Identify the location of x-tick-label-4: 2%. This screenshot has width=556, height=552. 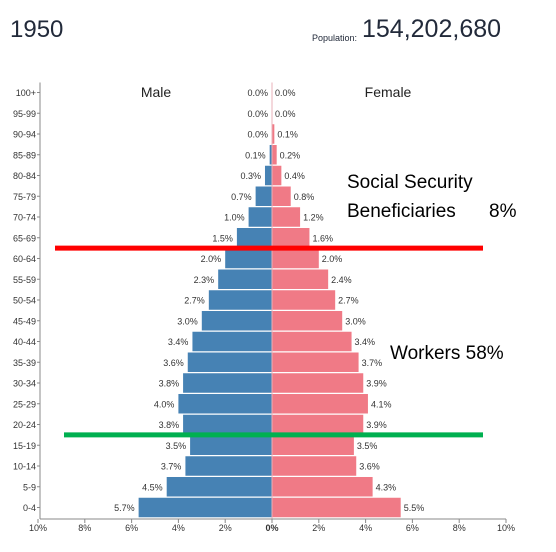
(225, 528).